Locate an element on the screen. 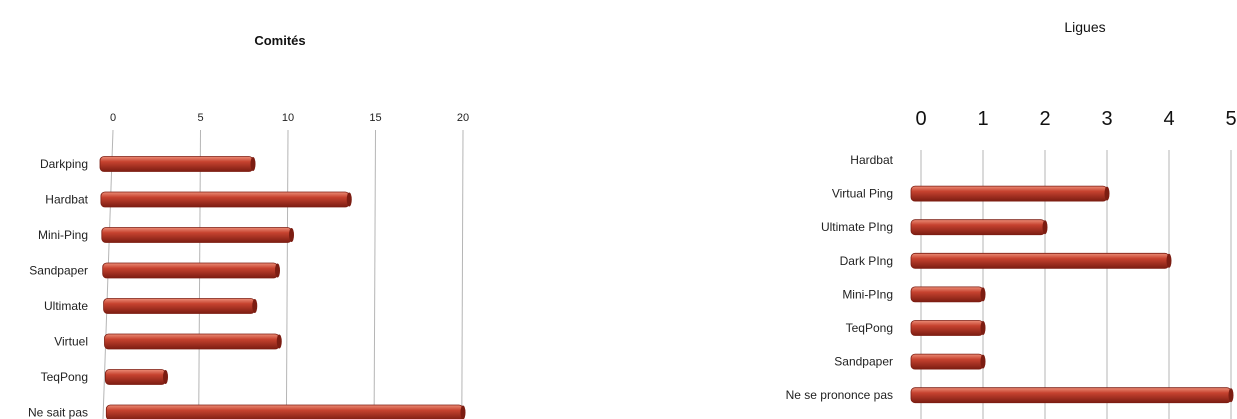 Image resolution: width=1237 pixels, height=419 pixels. right-category-label: Dark PIng is located at coordinates (866, 261).